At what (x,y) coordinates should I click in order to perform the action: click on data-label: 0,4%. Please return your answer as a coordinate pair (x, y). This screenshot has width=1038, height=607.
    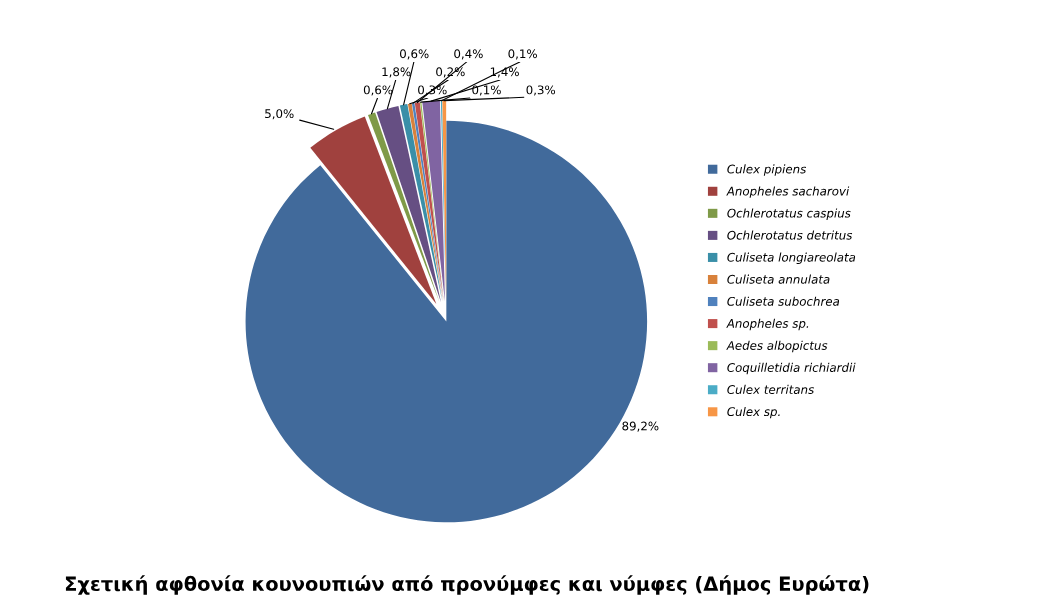
    Looking at the image, I should click on (468, 54).